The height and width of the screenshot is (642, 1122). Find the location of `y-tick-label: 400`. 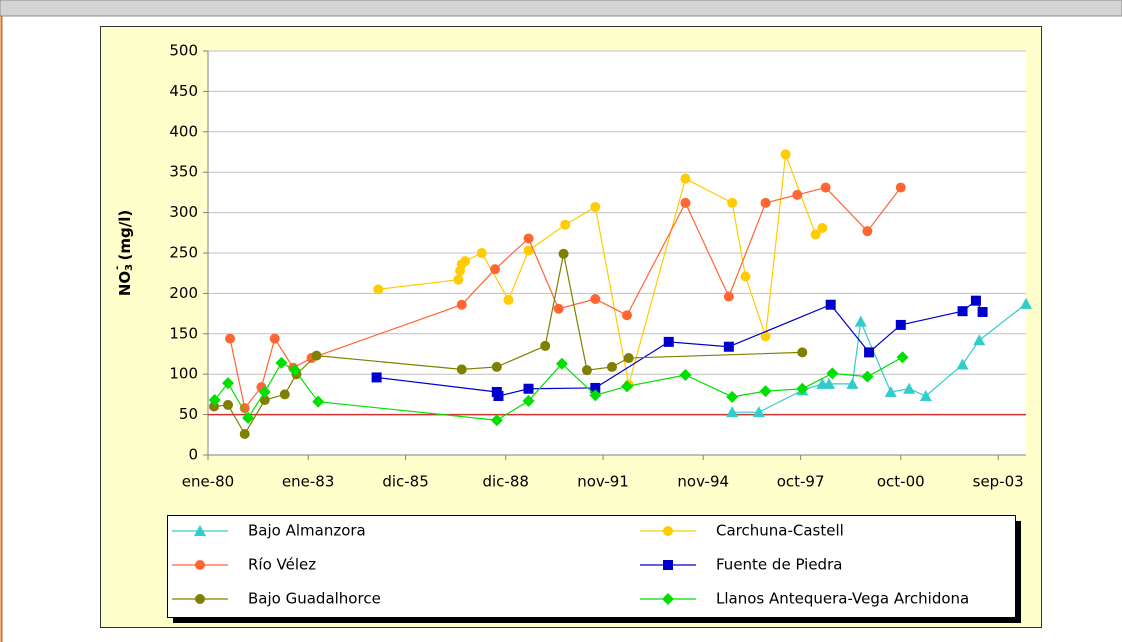

y-tick-label: 400 is located at coordinates (183, 131).